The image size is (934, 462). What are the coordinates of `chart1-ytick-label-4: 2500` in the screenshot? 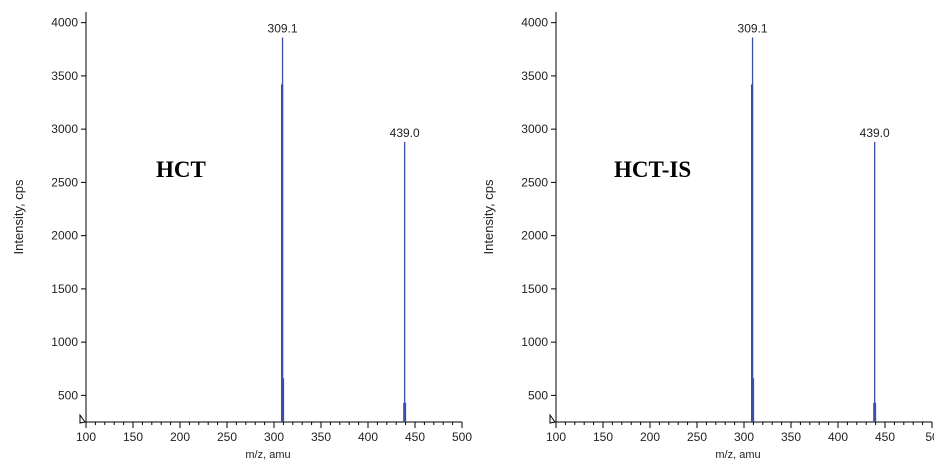 It's located at (64, 182).